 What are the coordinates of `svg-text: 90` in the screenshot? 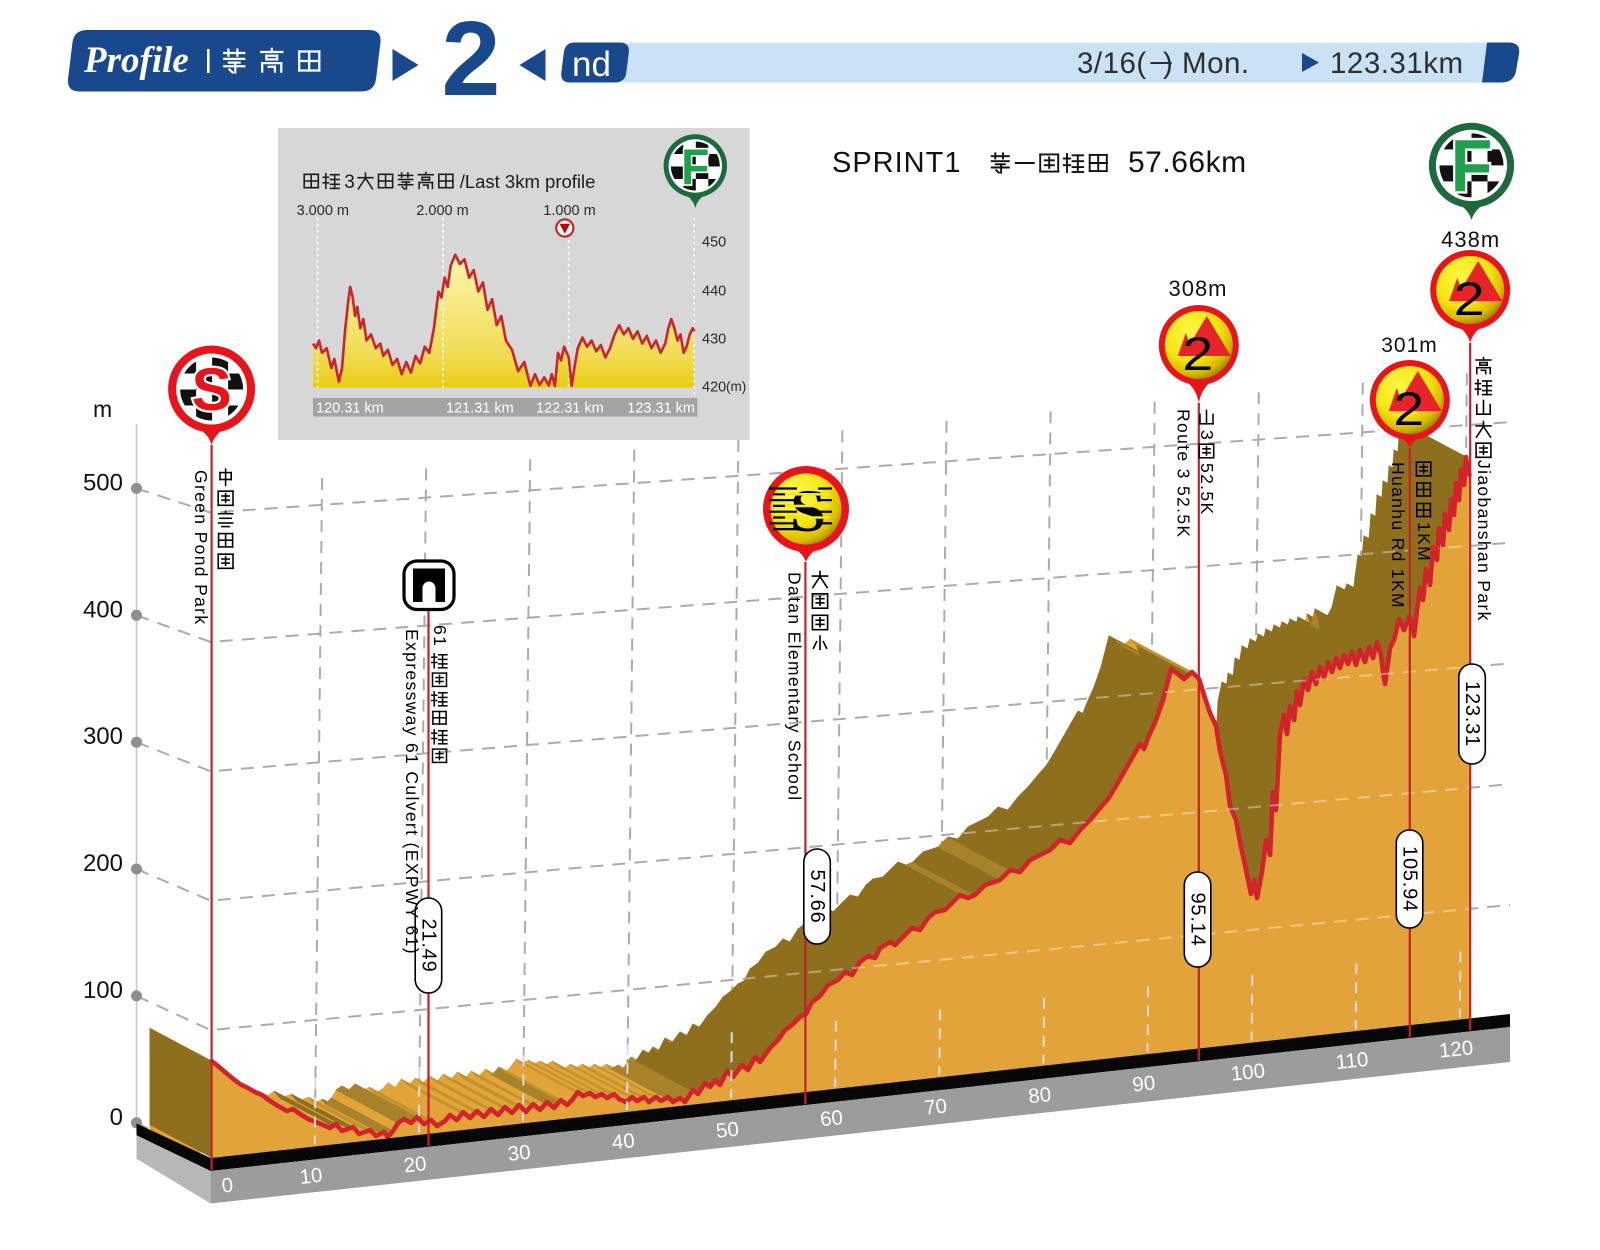 It's located at (1143, 1083).